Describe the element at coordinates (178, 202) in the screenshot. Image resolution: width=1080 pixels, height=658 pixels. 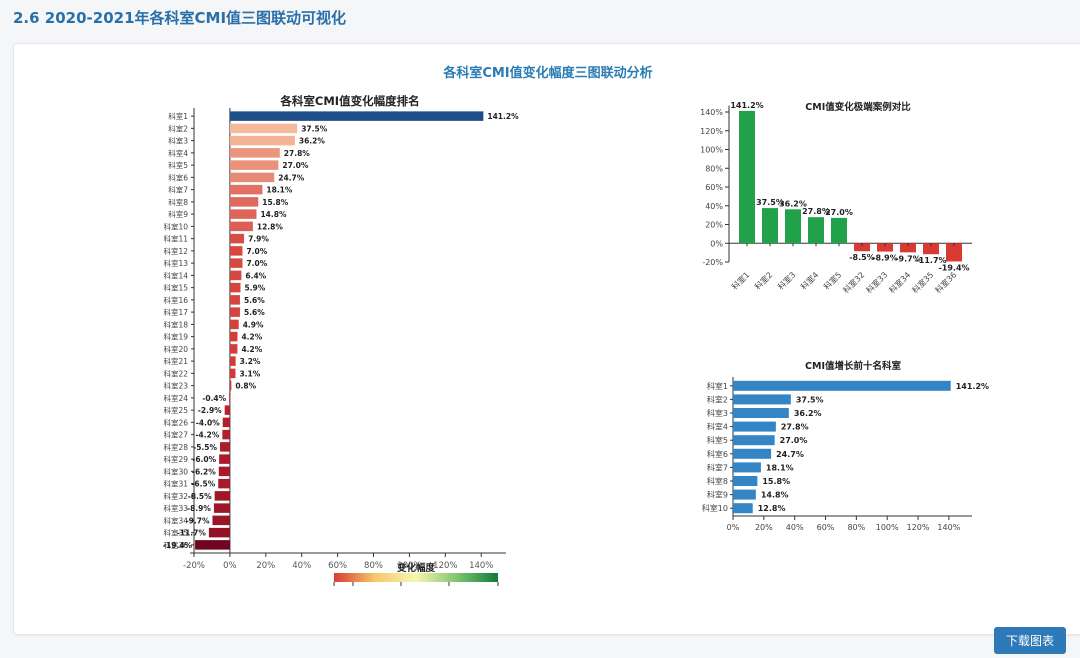
I see `ranking-category-label: 科室8` at that location.